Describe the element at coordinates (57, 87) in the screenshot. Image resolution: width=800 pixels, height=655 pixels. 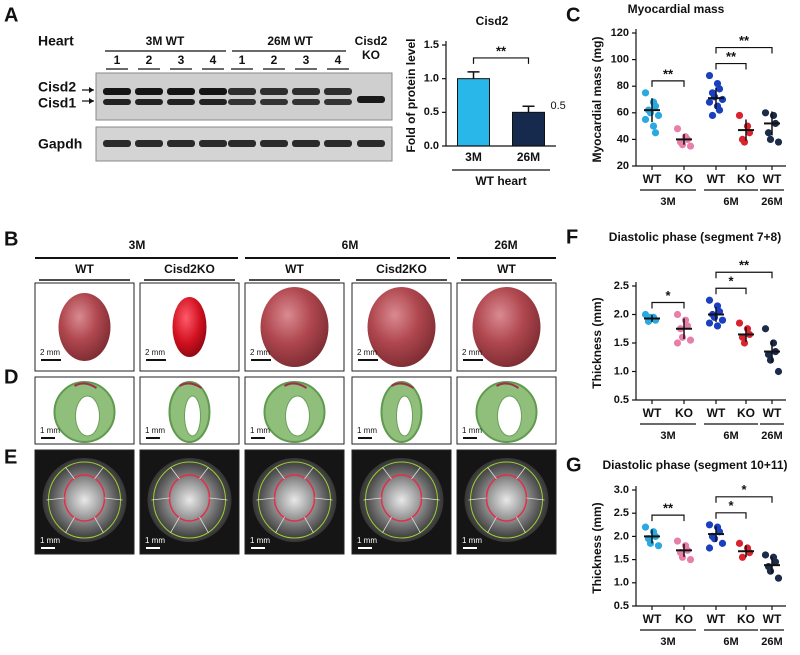
I see `band-label: Cisd2` at that location.